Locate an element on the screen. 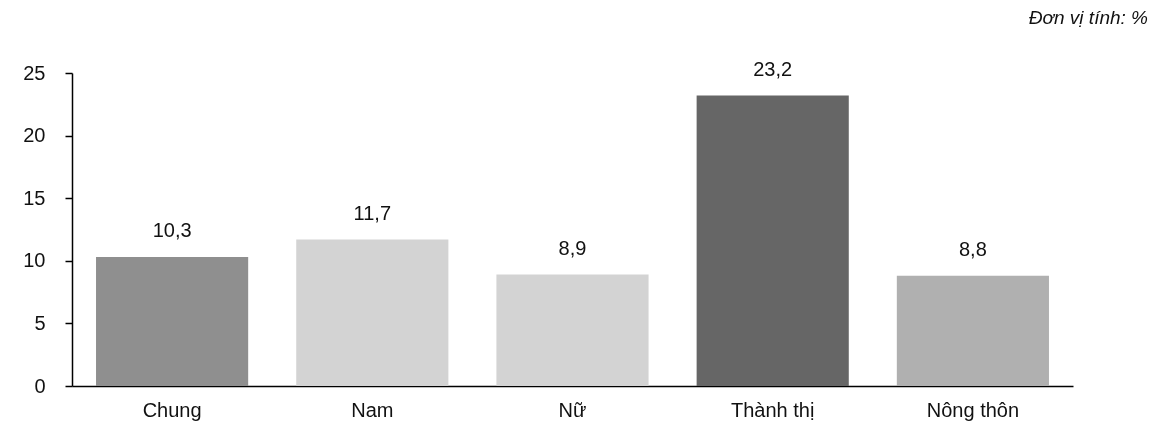 This screenshot has height=441, width=1153. x-tick-label: Nông thôn is located at coordinates (973, 409).